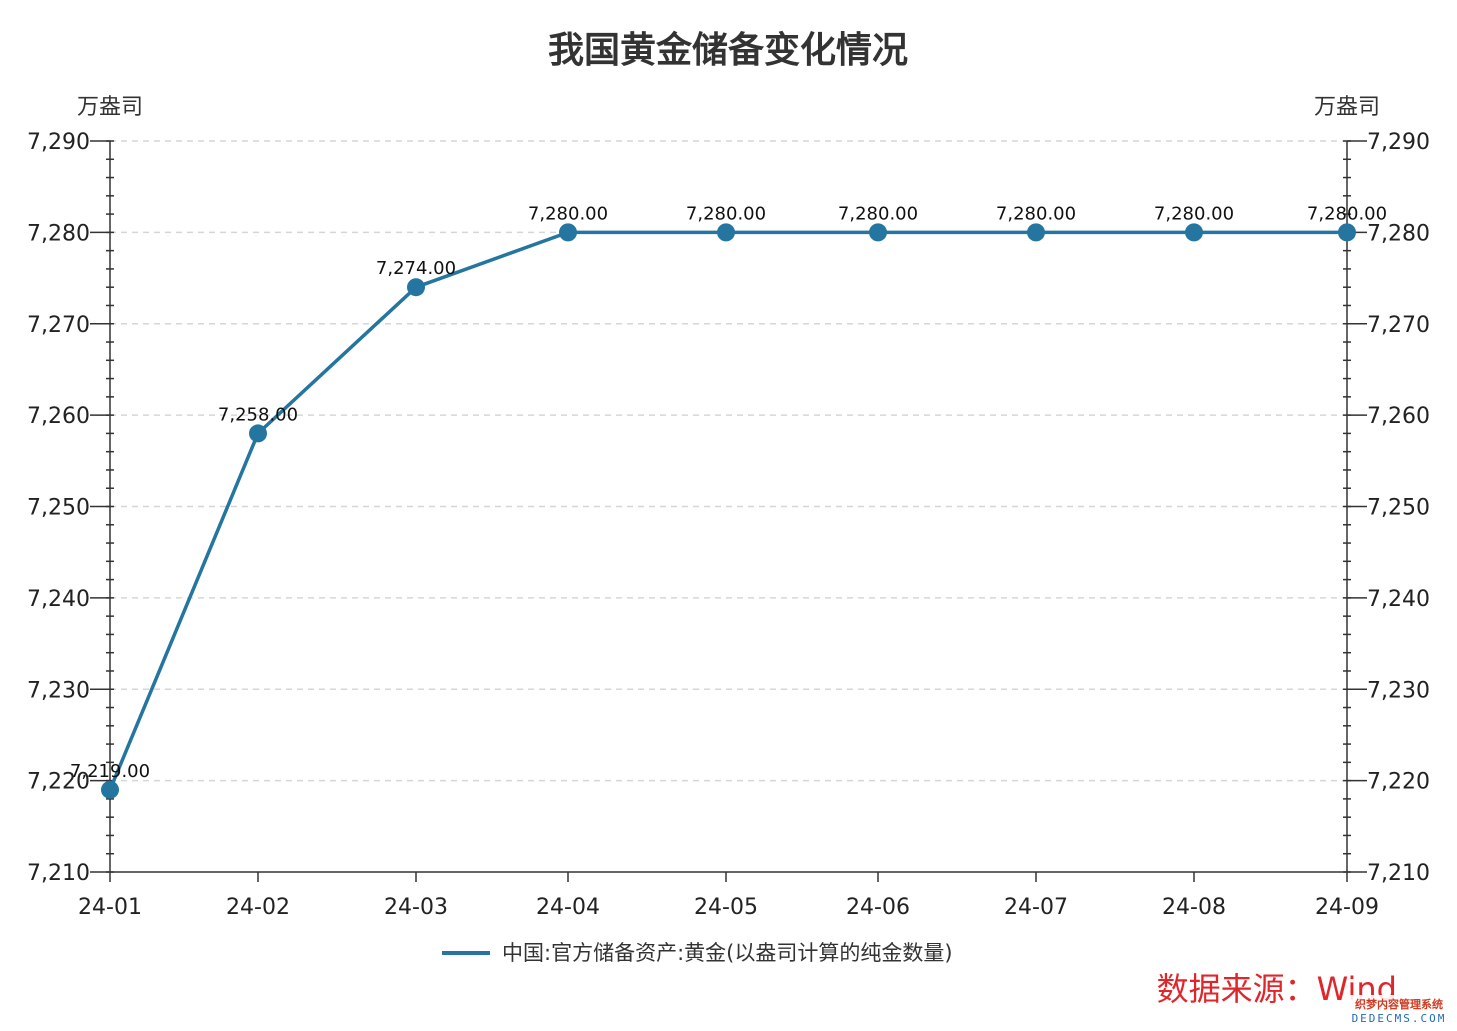 This screenshot has width=1457, height=1031. Describe the element at coordinates (568, 907) in the screenshot. I see `x-tick-label-3: 24-04` at that location.